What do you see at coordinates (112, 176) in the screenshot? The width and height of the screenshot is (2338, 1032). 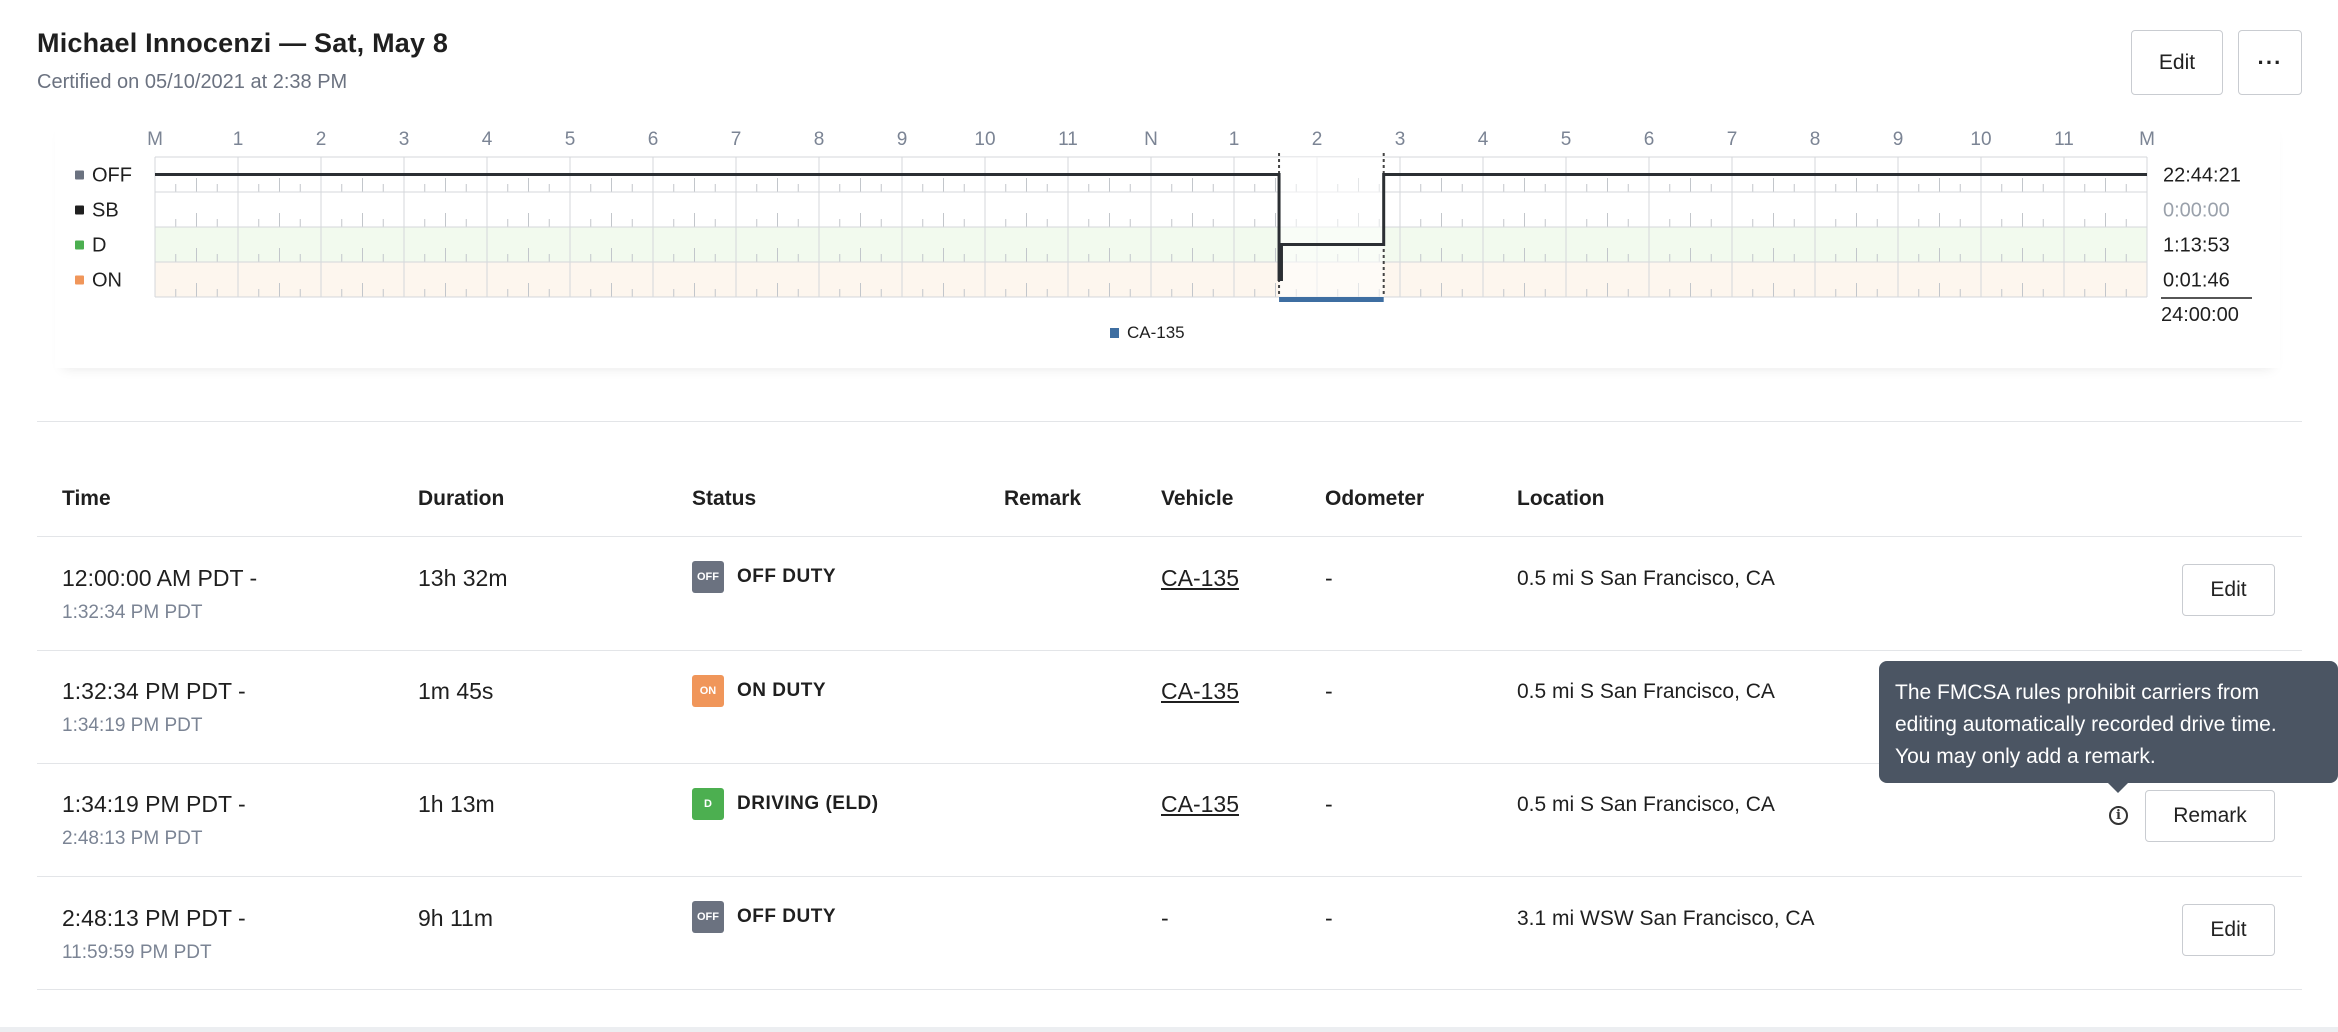 I see `graph-row-label: OFF` at bounding box center [112, 176].